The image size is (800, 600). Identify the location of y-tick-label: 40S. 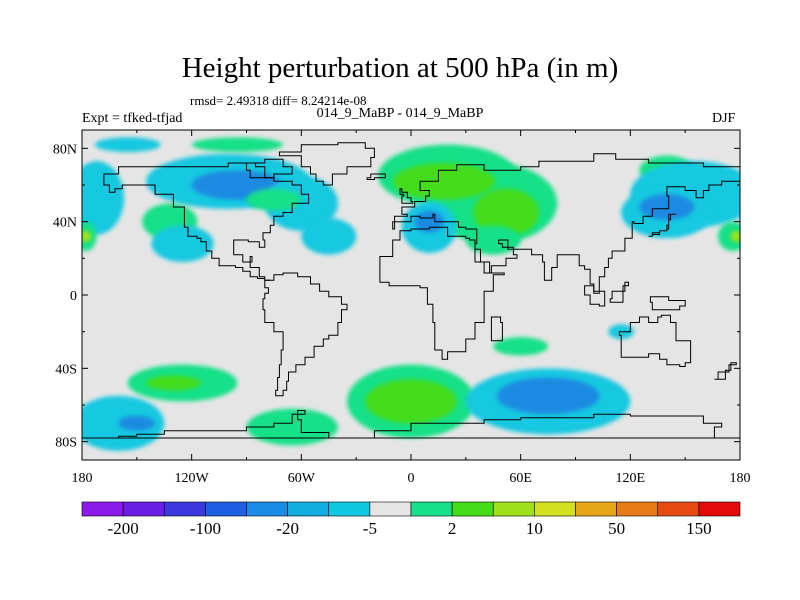
(66, 369).